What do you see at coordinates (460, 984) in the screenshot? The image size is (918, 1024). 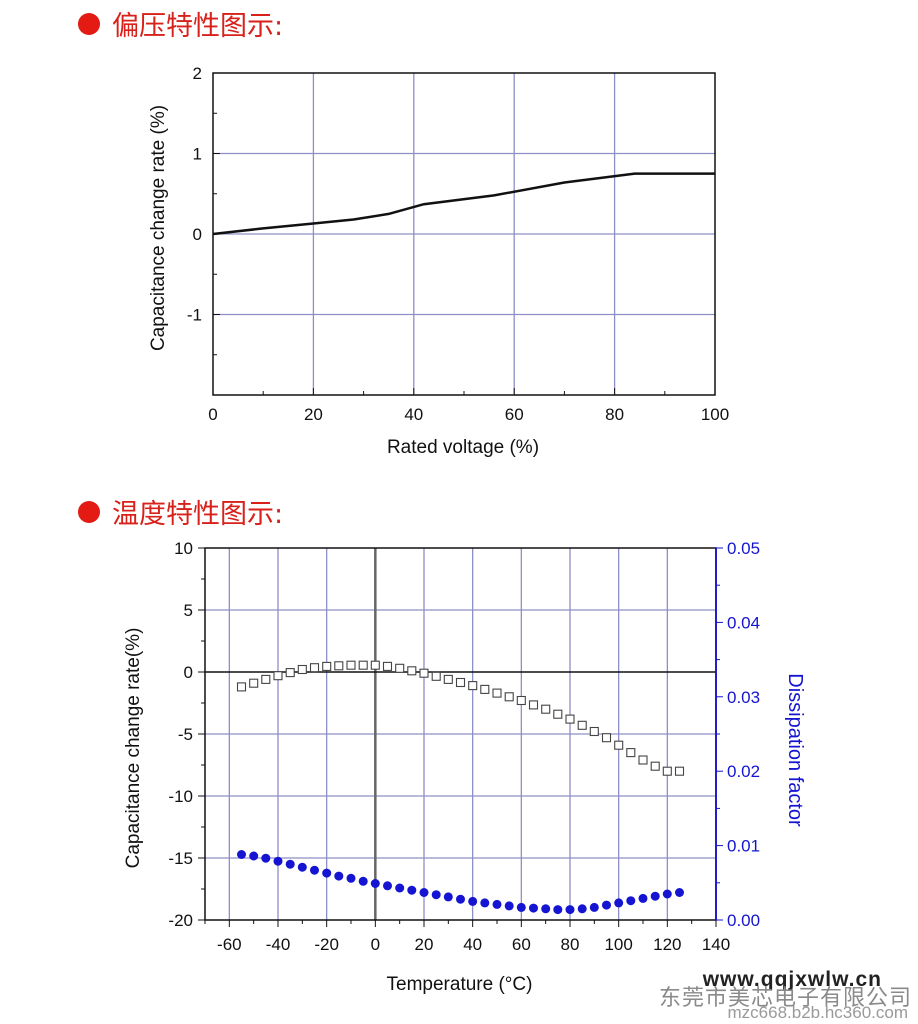 I see `x-axis-label: Temperature (°C)` at bounding box center [460, 984].